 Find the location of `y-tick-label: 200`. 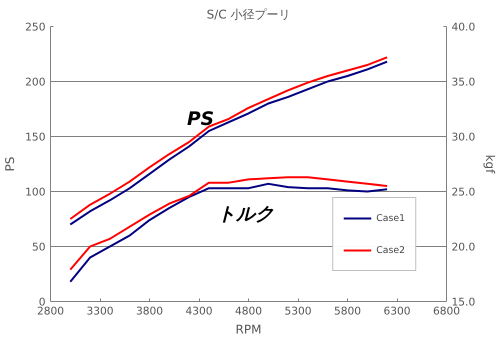

y-tick-label: 200 is located at coordinates (35, 82).